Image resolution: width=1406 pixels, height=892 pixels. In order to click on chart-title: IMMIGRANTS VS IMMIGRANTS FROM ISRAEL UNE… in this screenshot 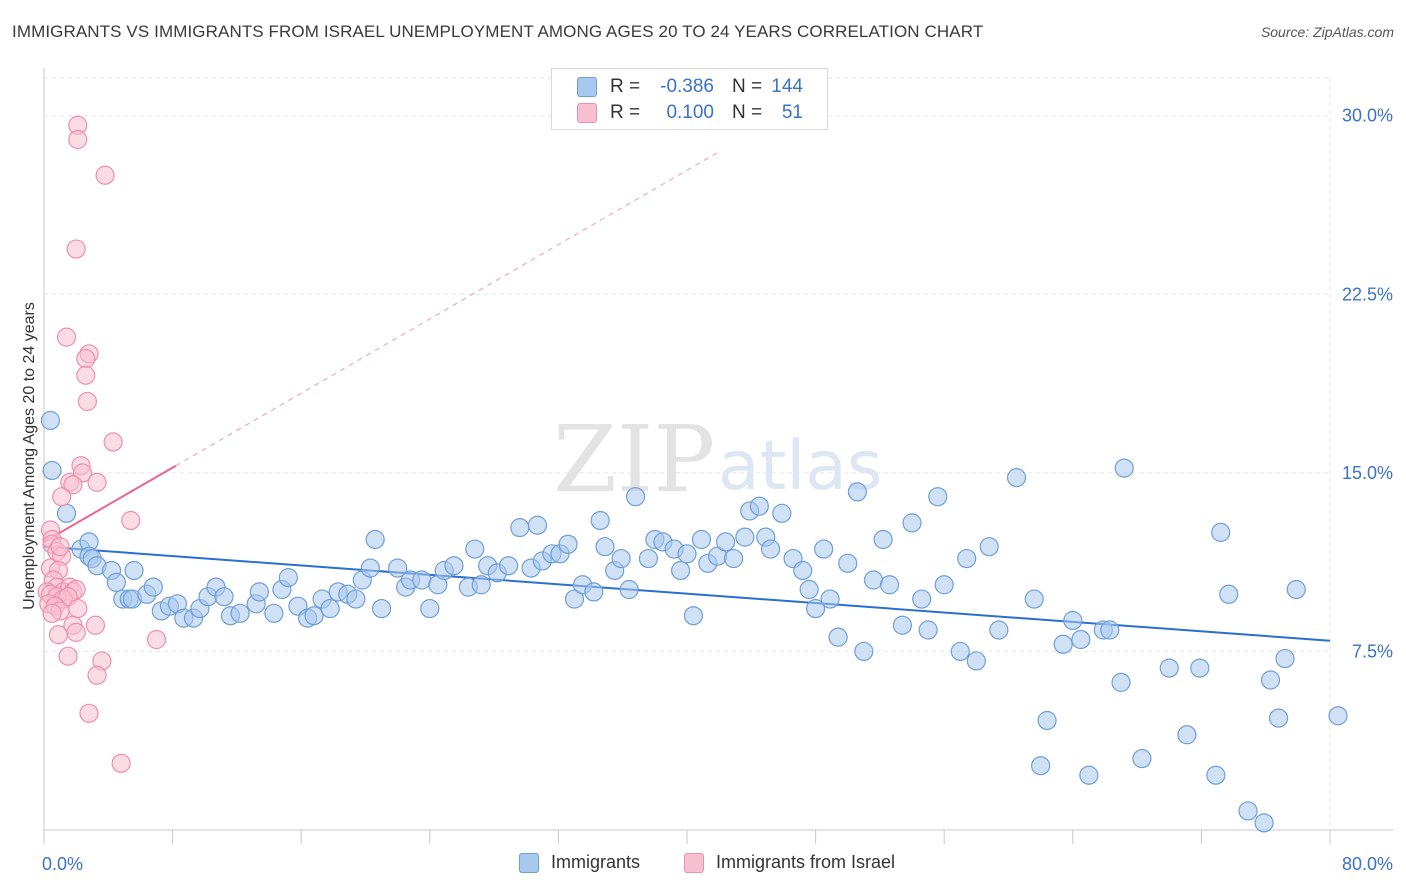, I will do `click(498, 31)`.